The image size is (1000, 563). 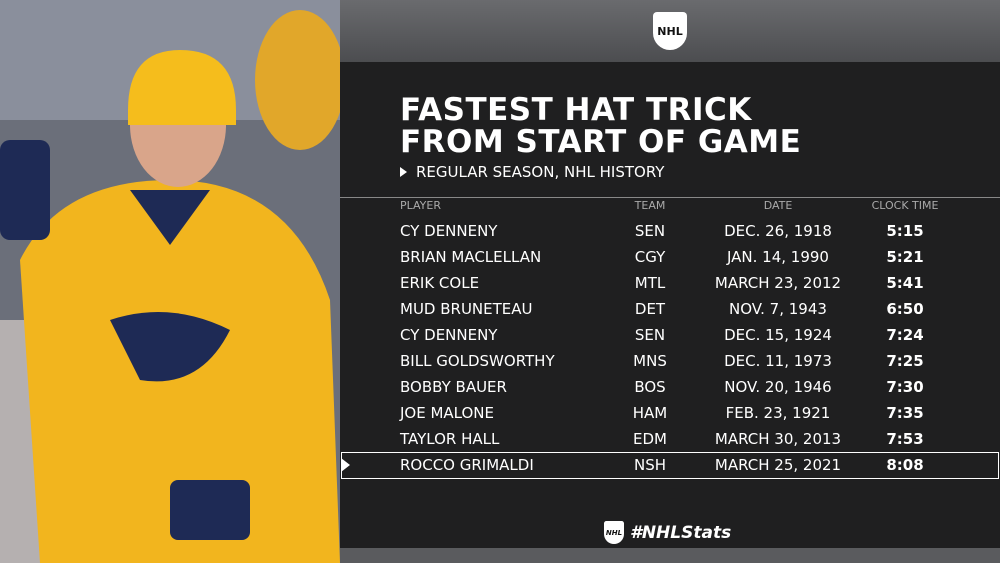 I want to click on date-cell: FEB. 23, 1921, so click(x=778, y=413).